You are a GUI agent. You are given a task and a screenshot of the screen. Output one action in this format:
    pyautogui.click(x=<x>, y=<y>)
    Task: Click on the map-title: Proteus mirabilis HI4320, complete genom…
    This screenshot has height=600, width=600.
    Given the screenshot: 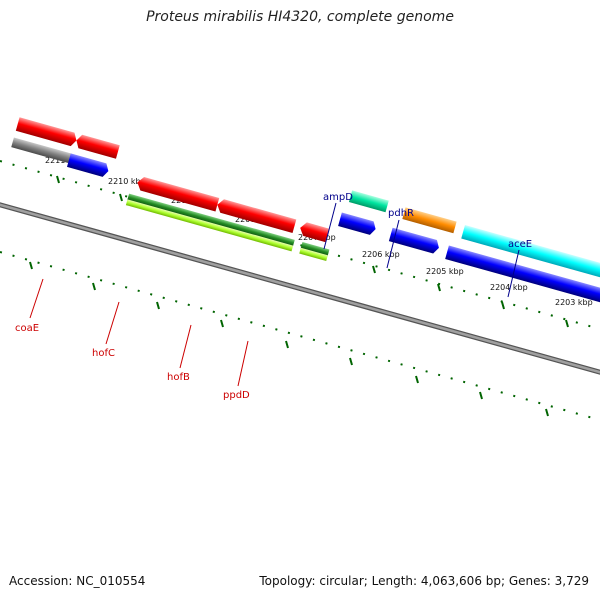 What is the action you would take?
    pyautogui.click(x=300, y=17)
    